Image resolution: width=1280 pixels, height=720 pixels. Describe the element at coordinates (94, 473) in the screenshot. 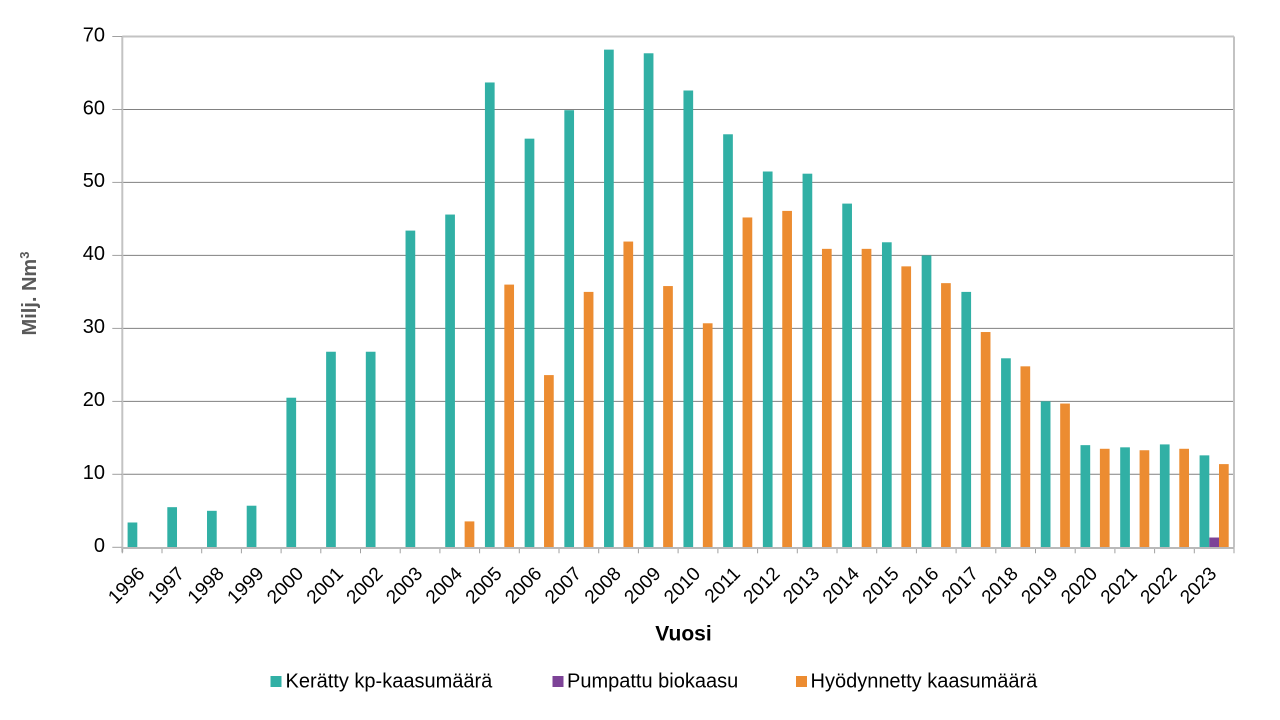

I see `svg-text: 10` at that location.